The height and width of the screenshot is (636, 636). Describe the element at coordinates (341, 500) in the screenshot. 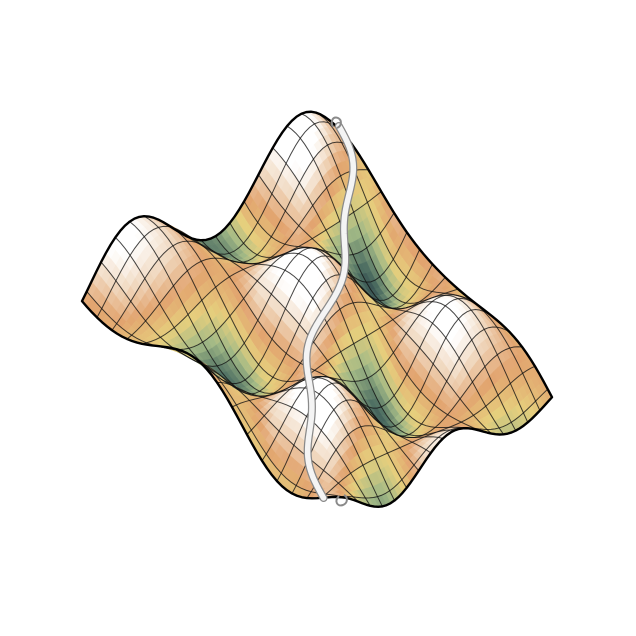

I see `tube-bottom-cap` at that location.